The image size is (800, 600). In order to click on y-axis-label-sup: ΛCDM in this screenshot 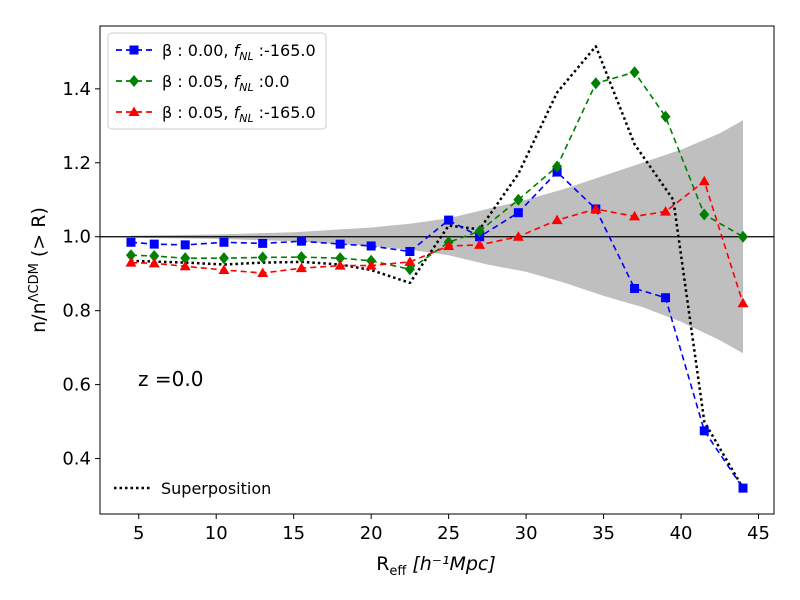, I will do `click(34, 282)`.